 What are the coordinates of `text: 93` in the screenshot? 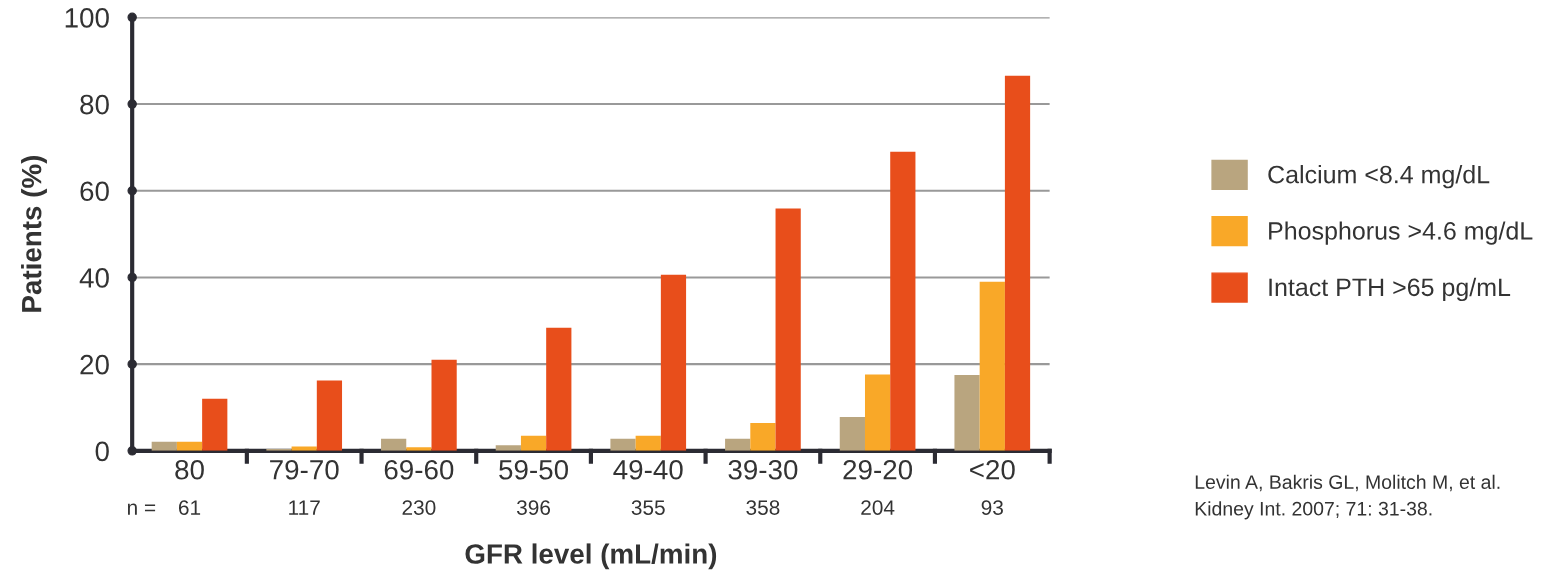 It's located at (992, 507).